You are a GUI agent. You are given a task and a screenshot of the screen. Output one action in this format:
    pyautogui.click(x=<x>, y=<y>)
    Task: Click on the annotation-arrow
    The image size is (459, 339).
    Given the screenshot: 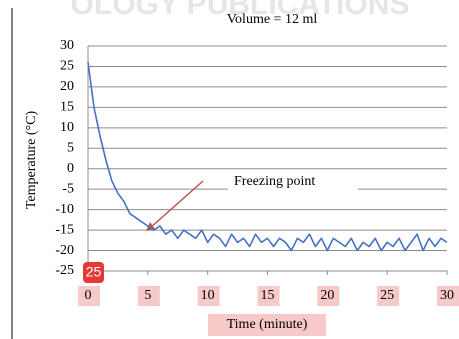 What is the action you would take?
    pyautogui.click(x=176, y=204)
    